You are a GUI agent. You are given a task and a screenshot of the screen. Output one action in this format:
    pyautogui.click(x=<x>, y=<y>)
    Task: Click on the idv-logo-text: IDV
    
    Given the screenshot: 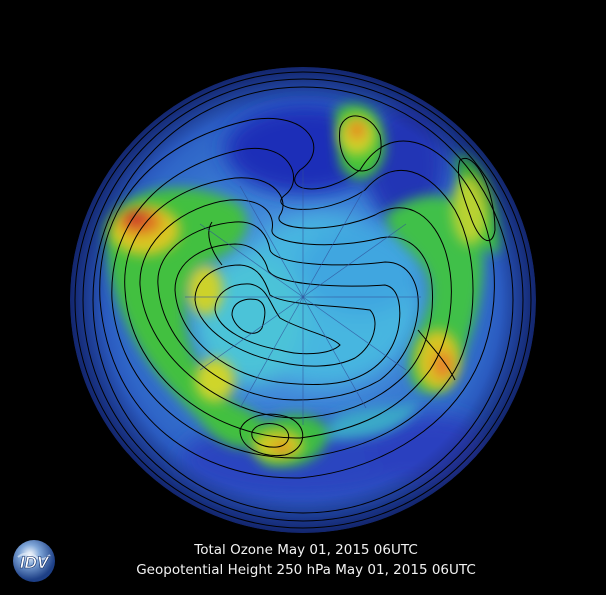 What is the action you would take?
    pyautogui.click(x=35, y=562)
    